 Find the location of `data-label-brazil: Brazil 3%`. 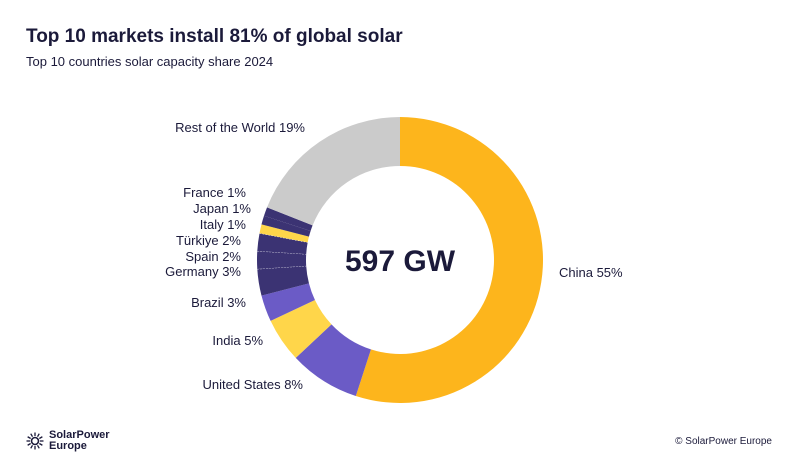

data-label-brazil: Brazil 3% is located at coordinates (218, 302).